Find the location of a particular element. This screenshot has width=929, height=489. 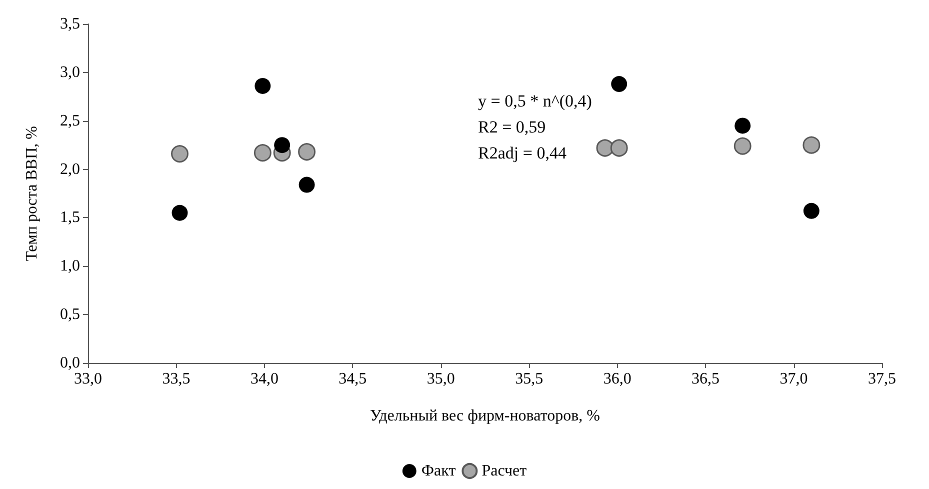

x-tick-label: 34,5 is located at coordinates (352, 379).